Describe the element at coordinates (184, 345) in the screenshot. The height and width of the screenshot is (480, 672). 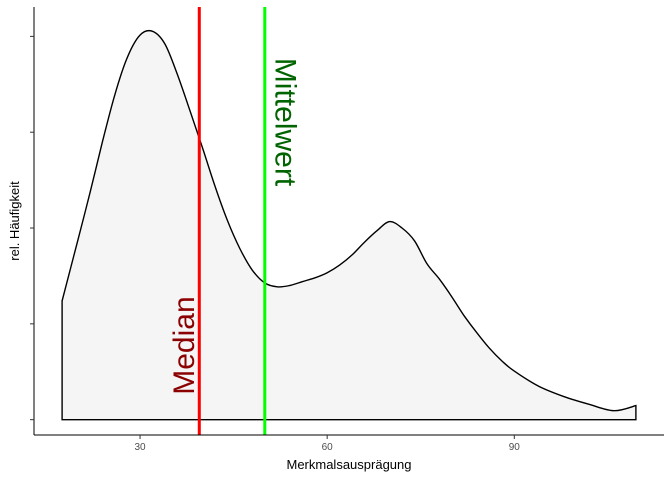
I see `annotation-label-0: Median` at that location.